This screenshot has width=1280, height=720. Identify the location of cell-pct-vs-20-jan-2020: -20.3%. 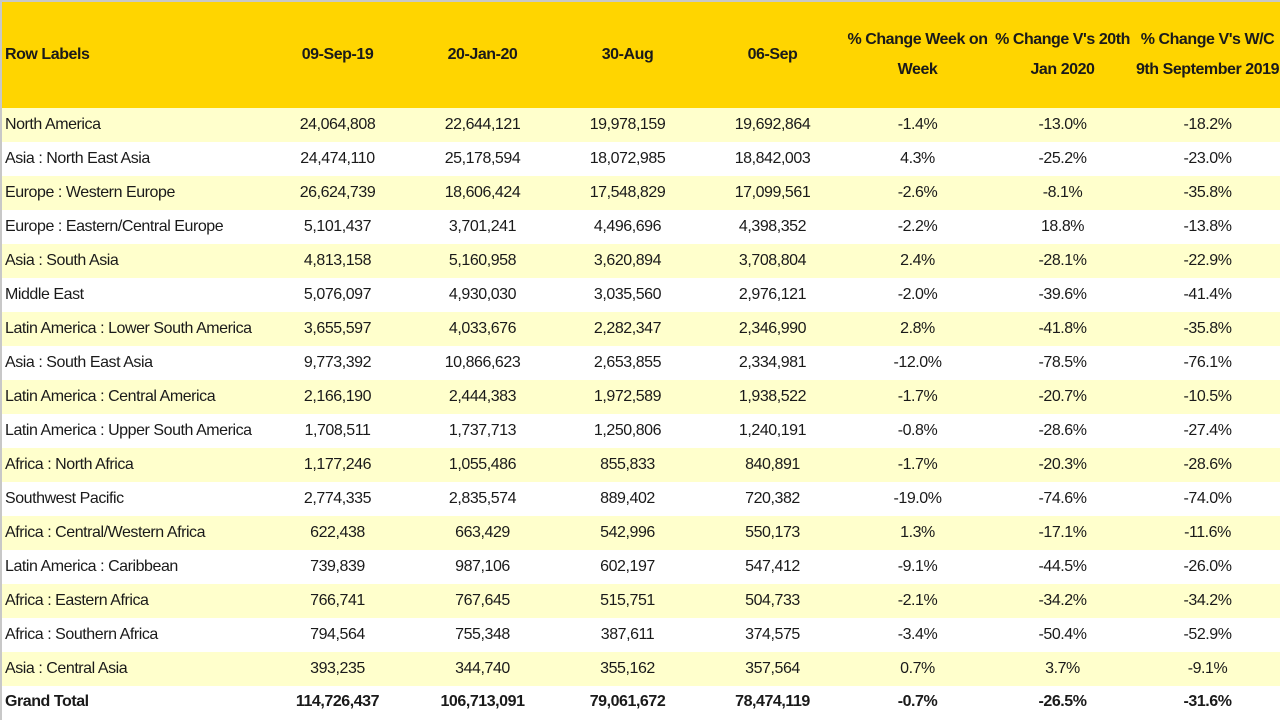
(1062, 465).